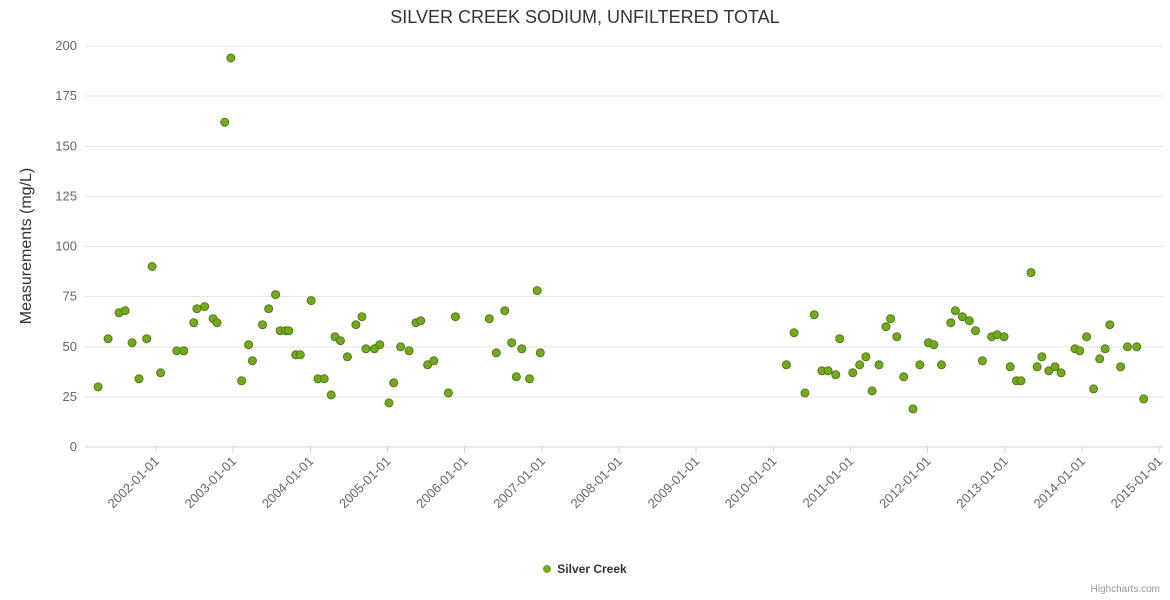 The height and width of the screenshot is (600, 1170). Describe the element at coordinates (585, 569) in the screenshot. I see `legend-item-silver-creek: Silver Creek` at that location.